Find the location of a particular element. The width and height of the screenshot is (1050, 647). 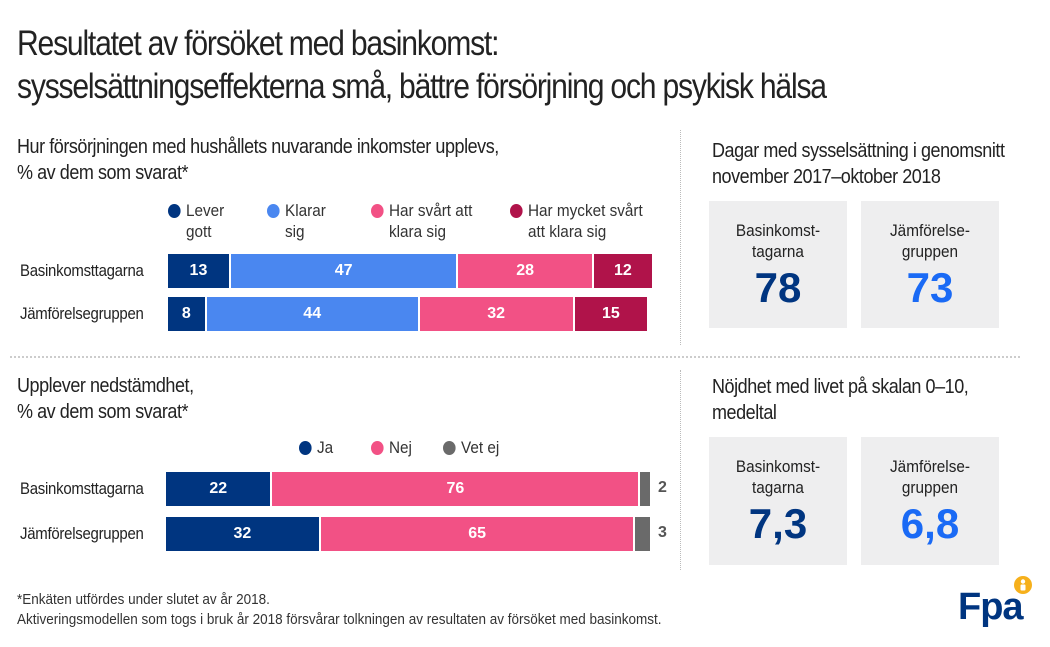

data-label-outside: 2 is located at coordinates (662, 487).